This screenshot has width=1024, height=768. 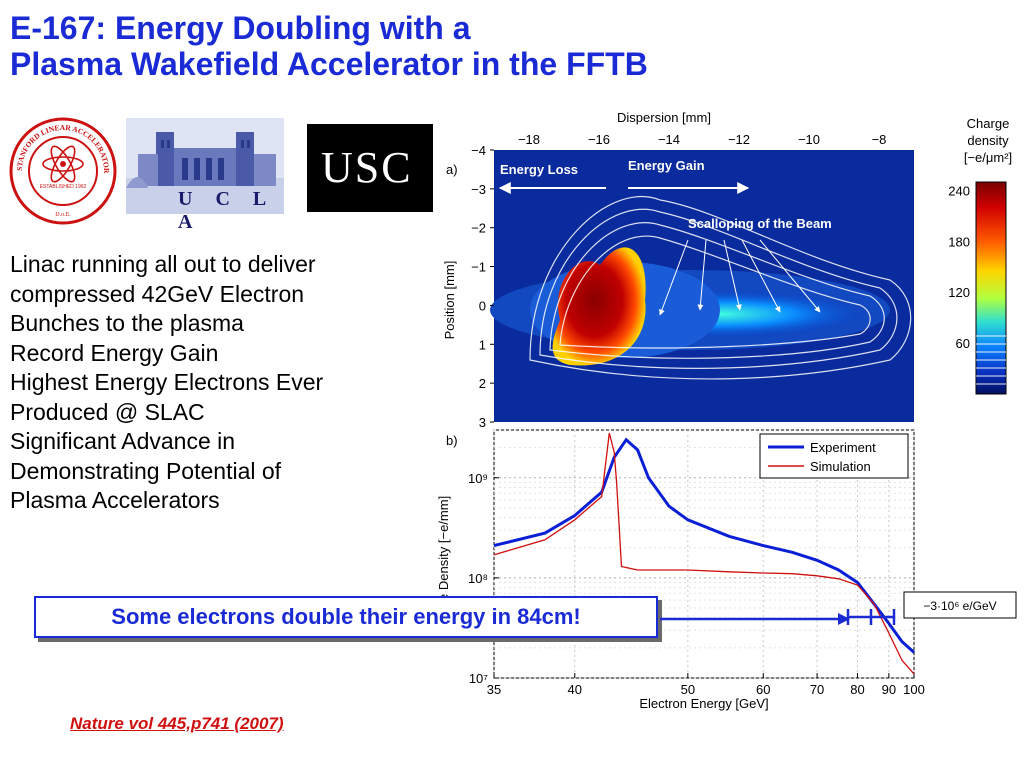 I want to click on position-tick-label: 0, so click(x=482, y=305).